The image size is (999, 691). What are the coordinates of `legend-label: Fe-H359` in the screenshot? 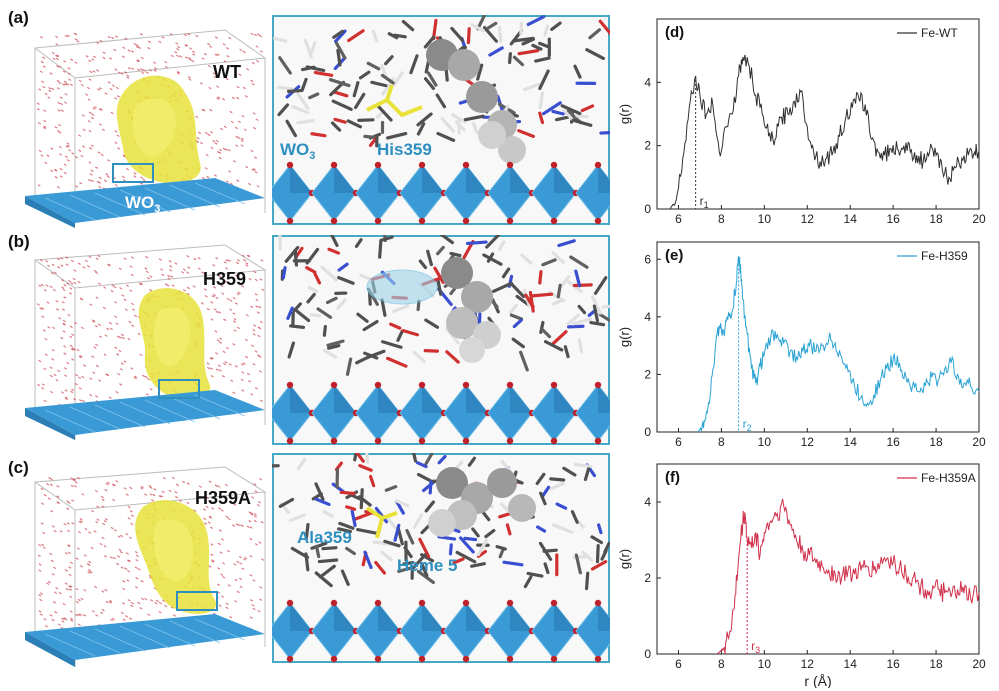 It's located at (944, 256).